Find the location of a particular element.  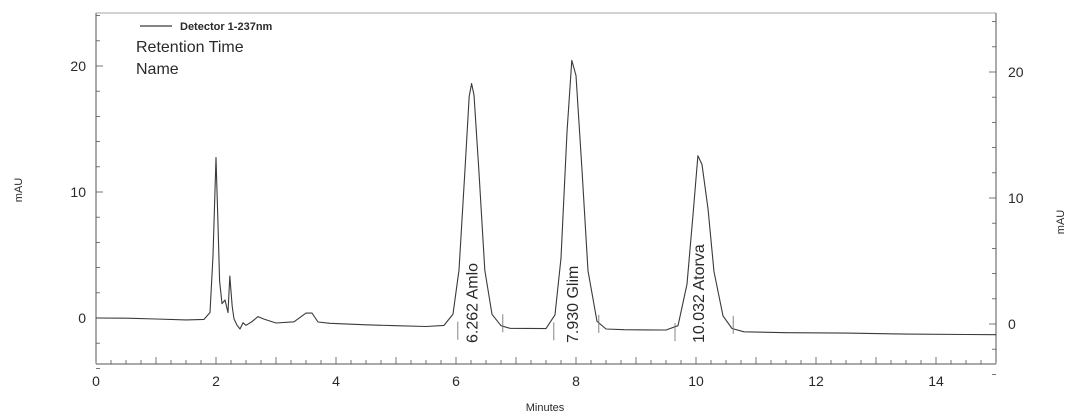

y-tick-label-right: 20 is located at coordinates (1016, 72).